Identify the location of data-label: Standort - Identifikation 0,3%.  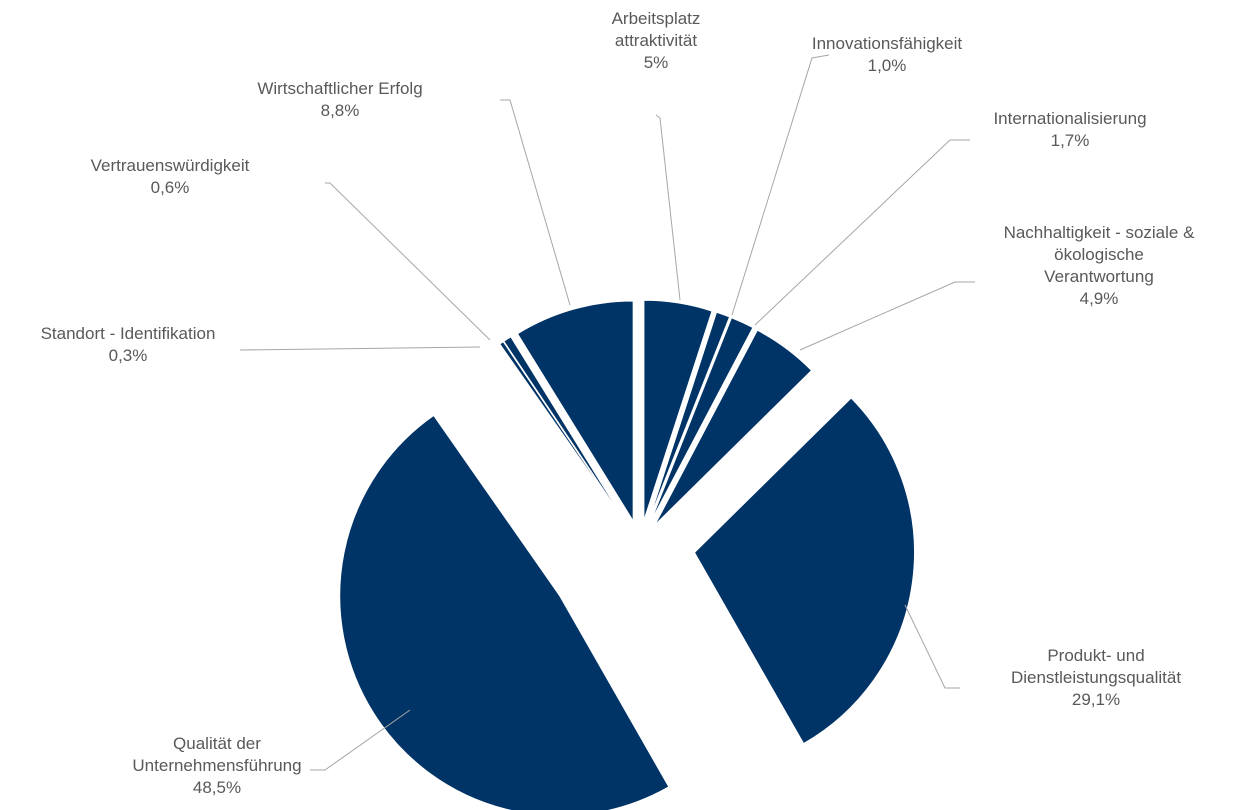
(139, 345).